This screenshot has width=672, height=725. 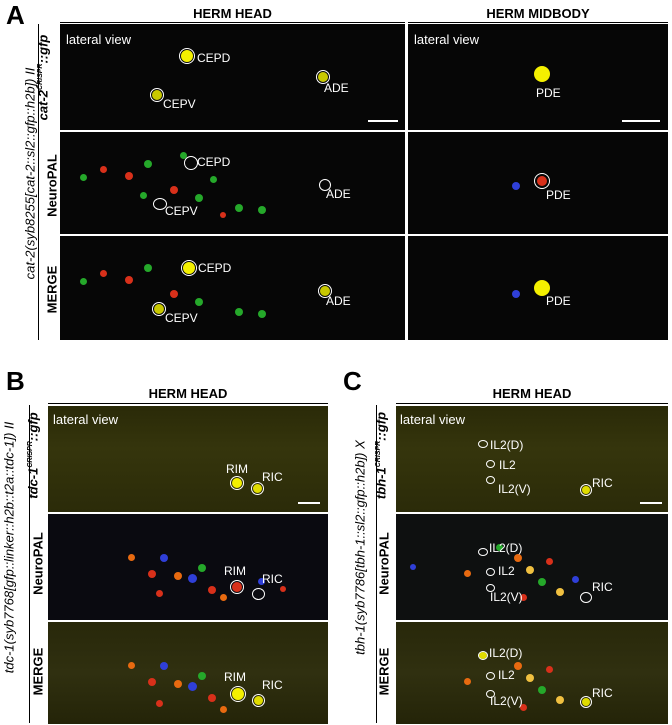 I want to click on rim-outline, so click(x=238, y=694).